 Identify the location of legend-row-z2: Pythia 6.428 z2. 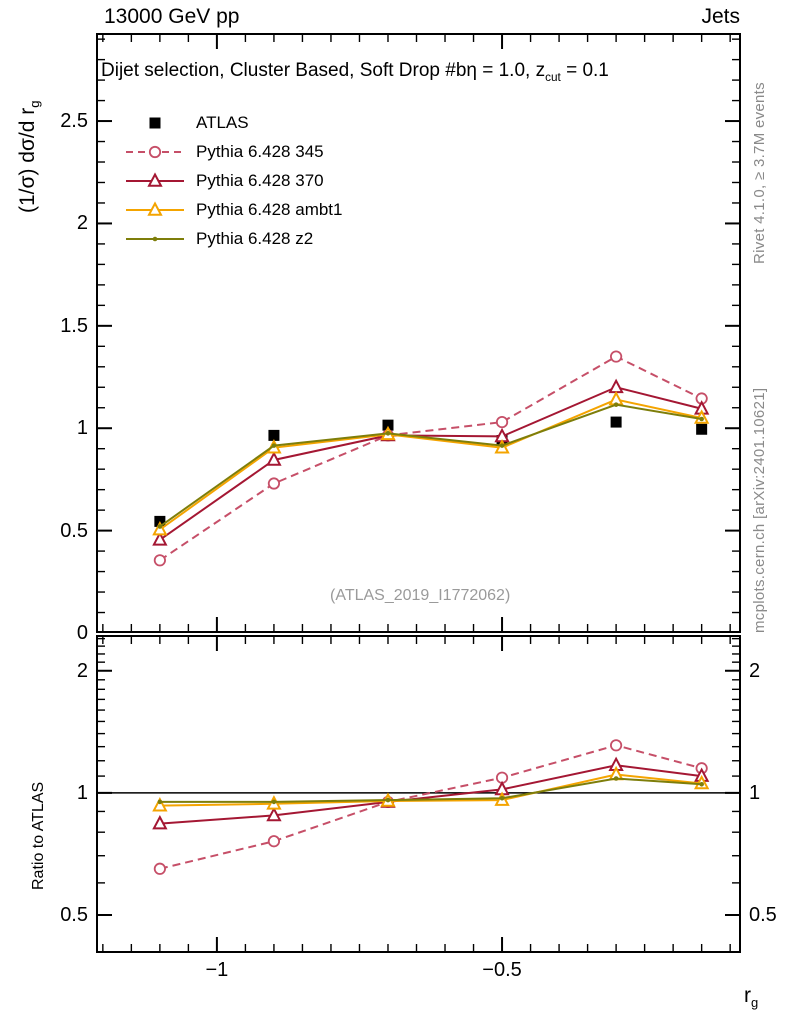
(233, 238).